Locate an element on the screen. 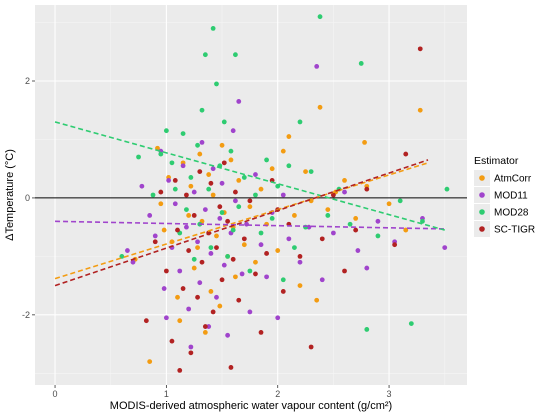  legend-title: Estimator is located at coordinates (496, 161).